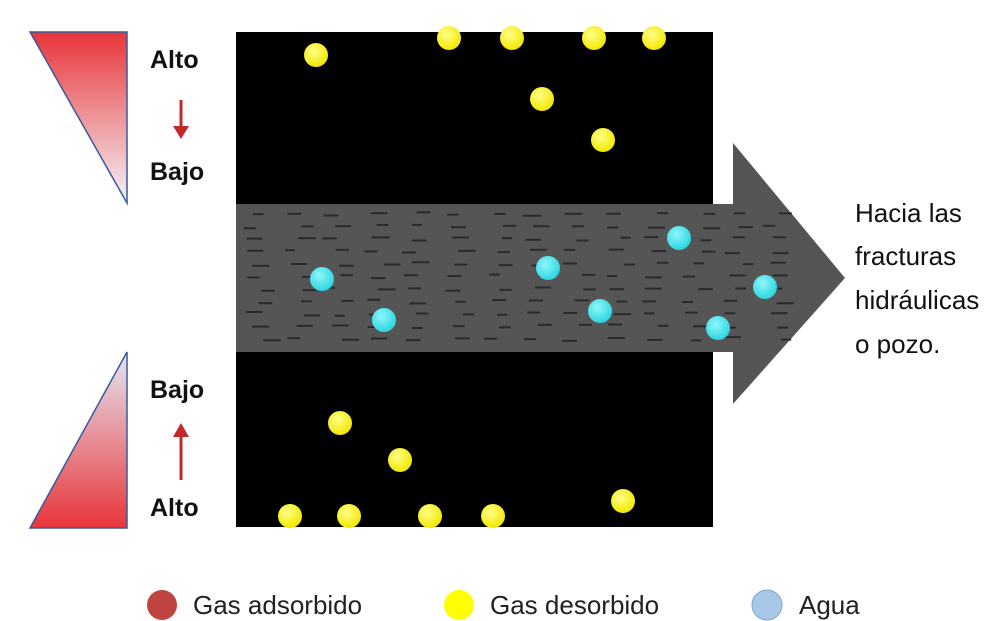 This screenshot has width=1000, height=621. Describe the element at coordinates (908, 213) in the screenshot. I see `destination-line: Hacia las` at that location.